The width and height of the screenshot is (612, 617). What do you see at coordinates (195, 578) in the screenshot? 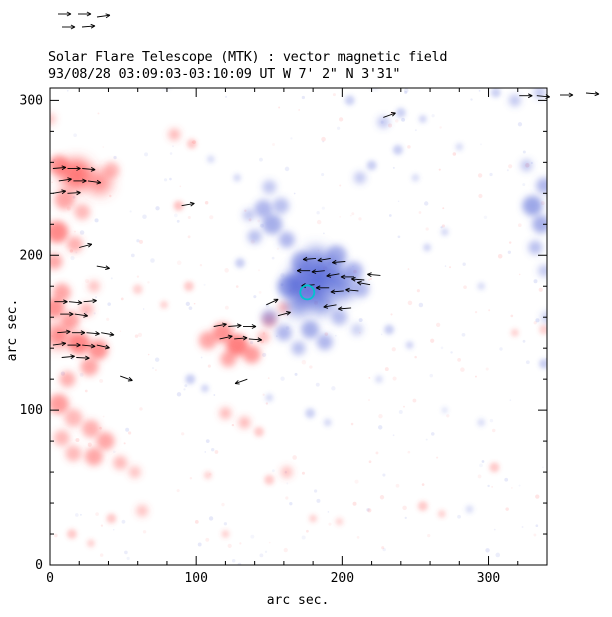
I see `x-tick-label: 100` at bounding box center [195, 578].